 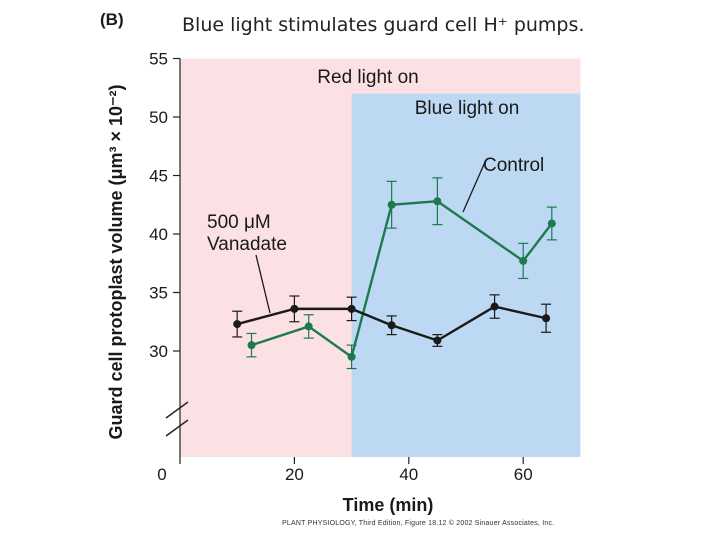 I want to click on y-tick-label: 40, so click(x=158, y=234).